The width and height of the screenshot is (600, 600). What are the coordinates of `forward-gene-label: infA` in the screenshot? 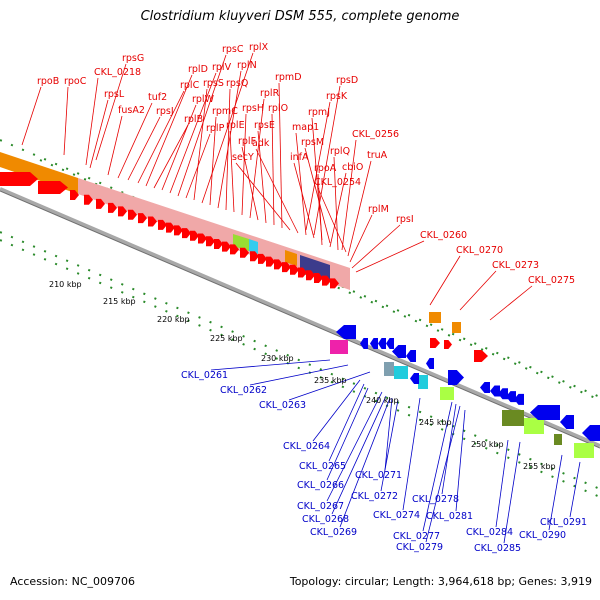 It's located at (299, 157).